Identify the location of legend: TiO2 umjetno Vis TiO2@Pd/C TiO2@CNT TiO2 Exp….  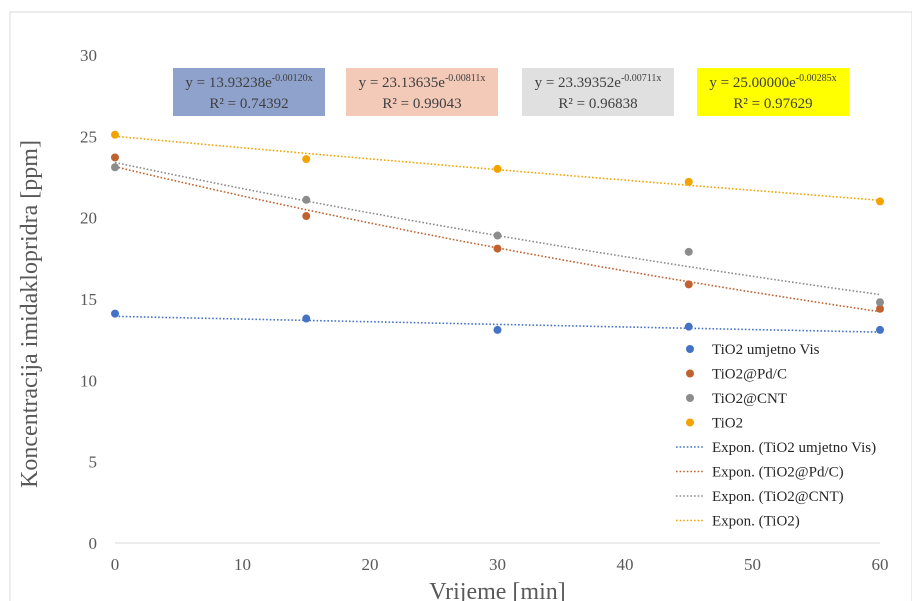
(776, 436).